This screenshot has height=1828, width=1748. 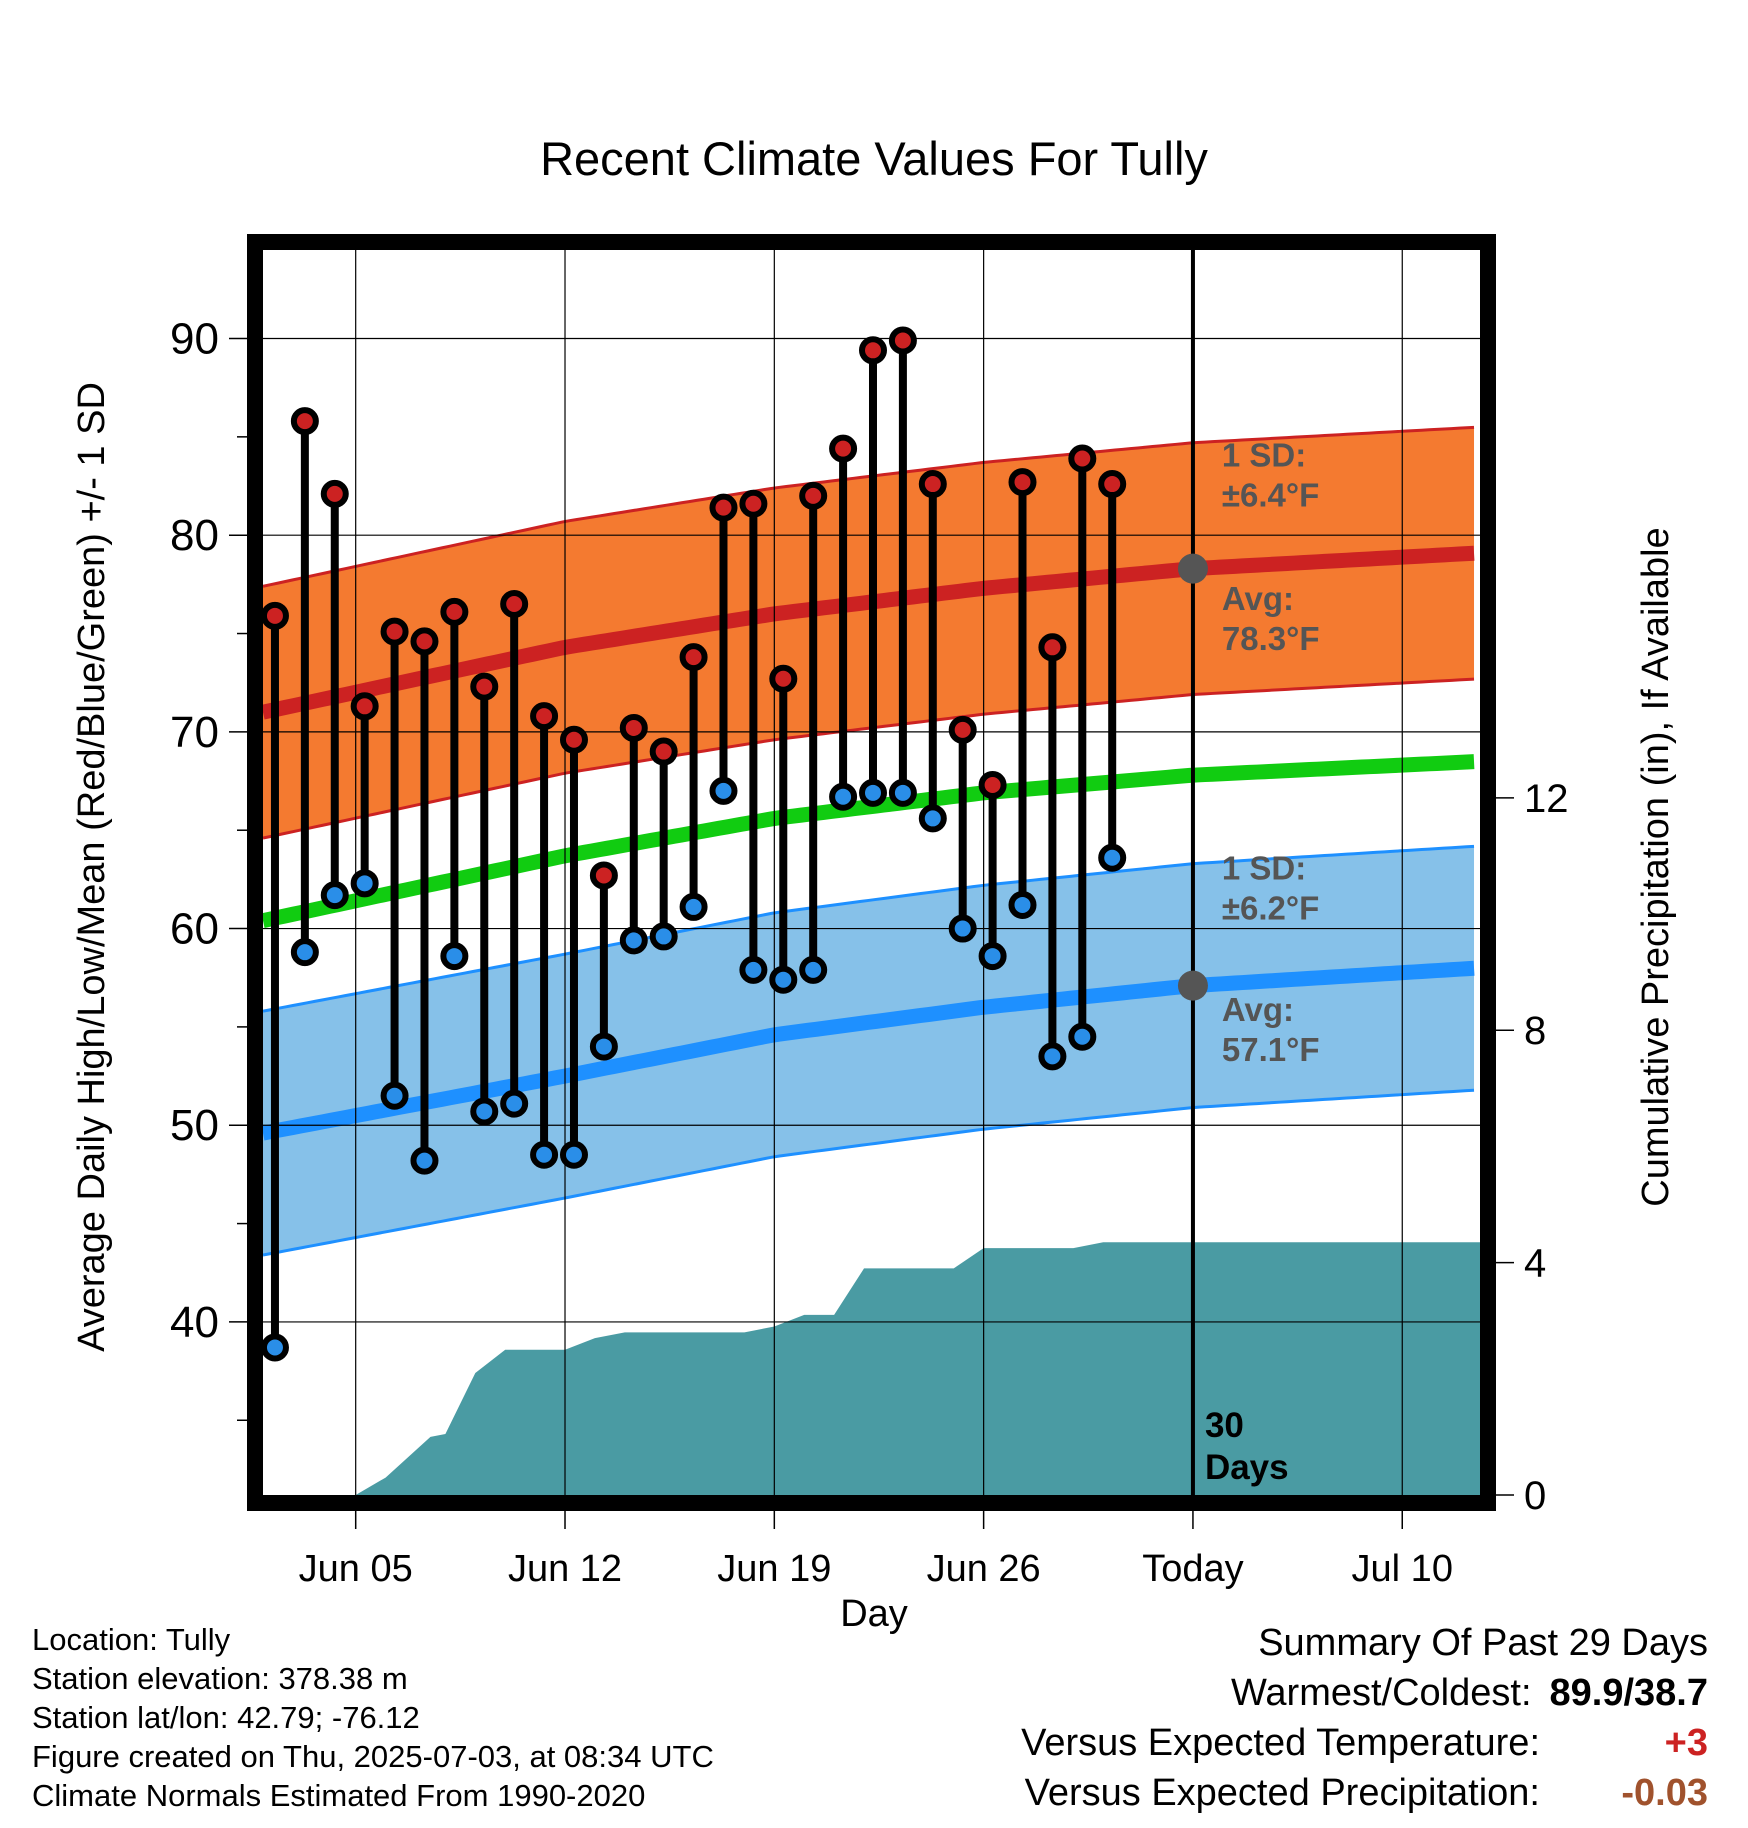 I want to click on precip-label: Versus Expected Precipitation:, so click(x=1282, y=1793).